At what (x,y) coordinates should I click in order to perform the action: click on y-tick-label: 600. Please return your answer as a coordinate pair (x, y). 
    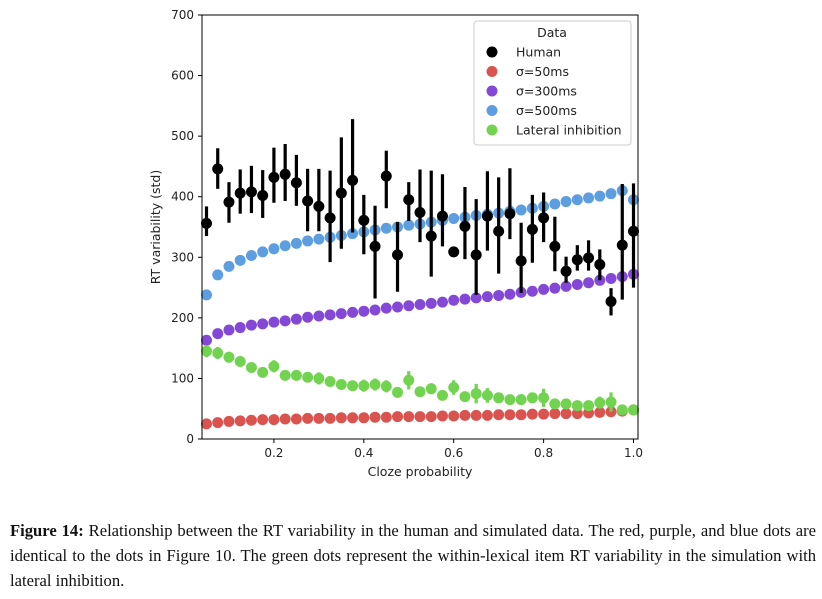
    Looking at the image, I should click on (182, 76).